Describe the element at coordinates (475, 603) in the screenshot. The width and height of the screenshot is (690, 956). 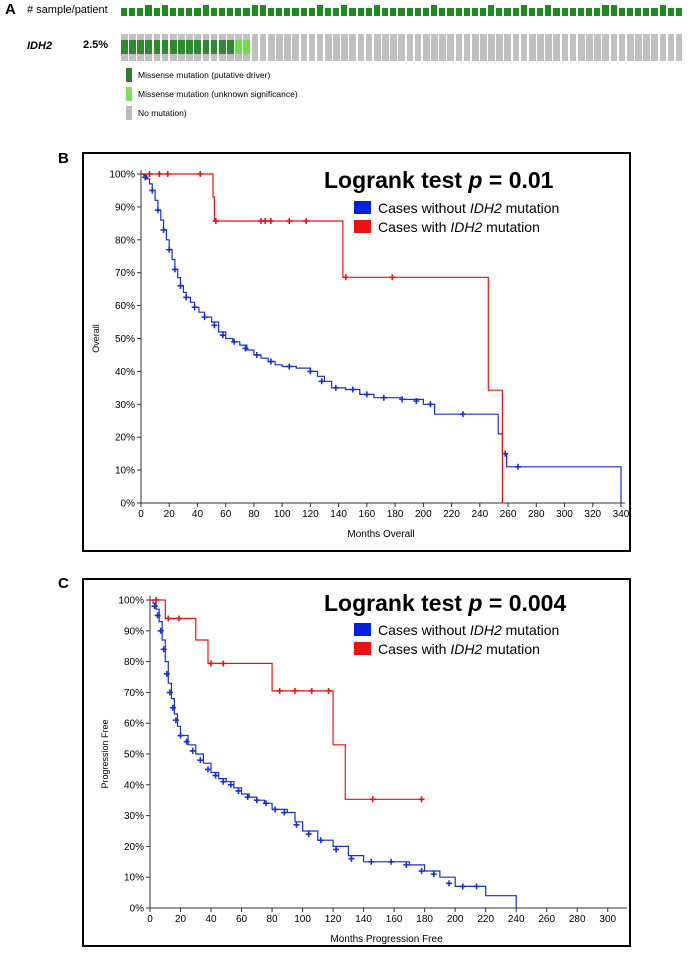
I see `title-c-p: p` at that location.